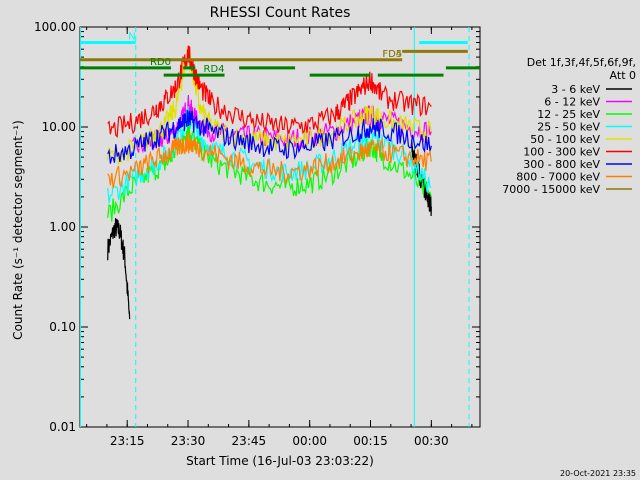 This screenshot has height=480, width=640. I want to click on legend-label: 7000 - 15000 keV, so click(551, 189).